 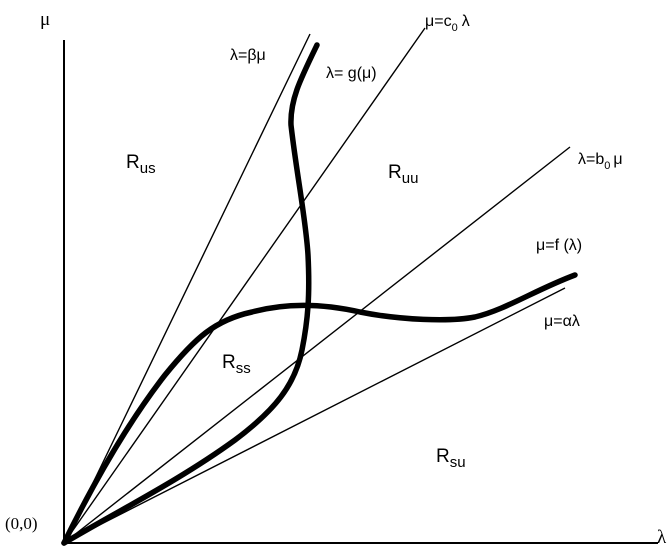 I want to click on region-su-label: Rsu, so click(x=451, y=458).